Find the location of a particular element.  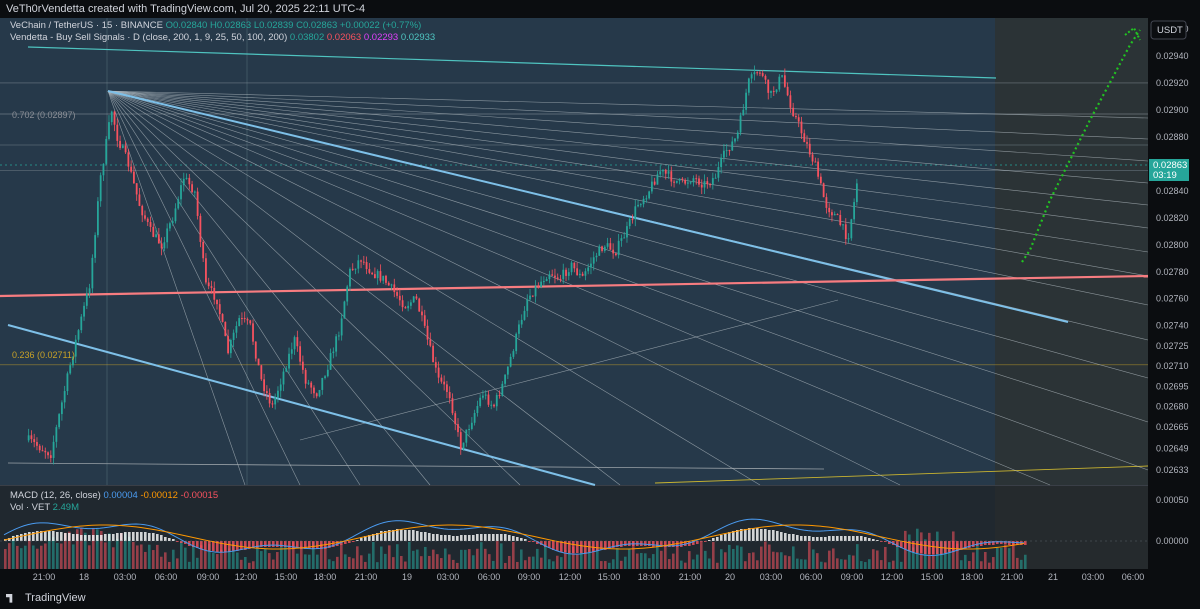

time-tick-label: 06:00 is located at coordinates (489, 577).